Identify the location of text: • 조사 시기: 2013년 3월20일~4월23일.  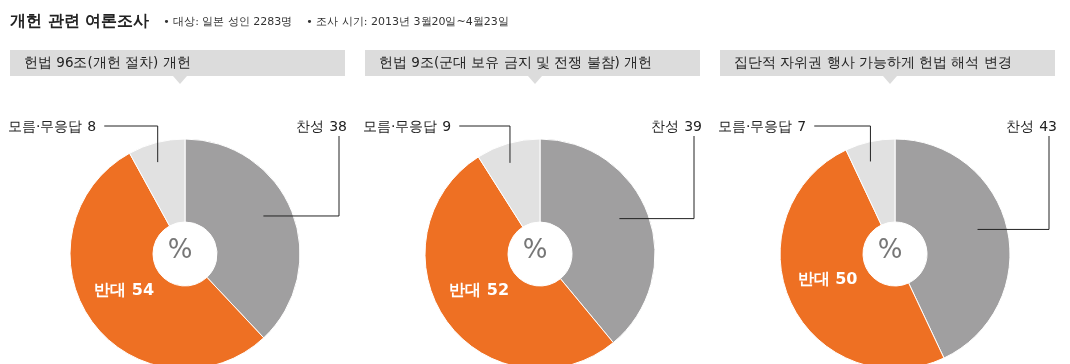
(407, 21).